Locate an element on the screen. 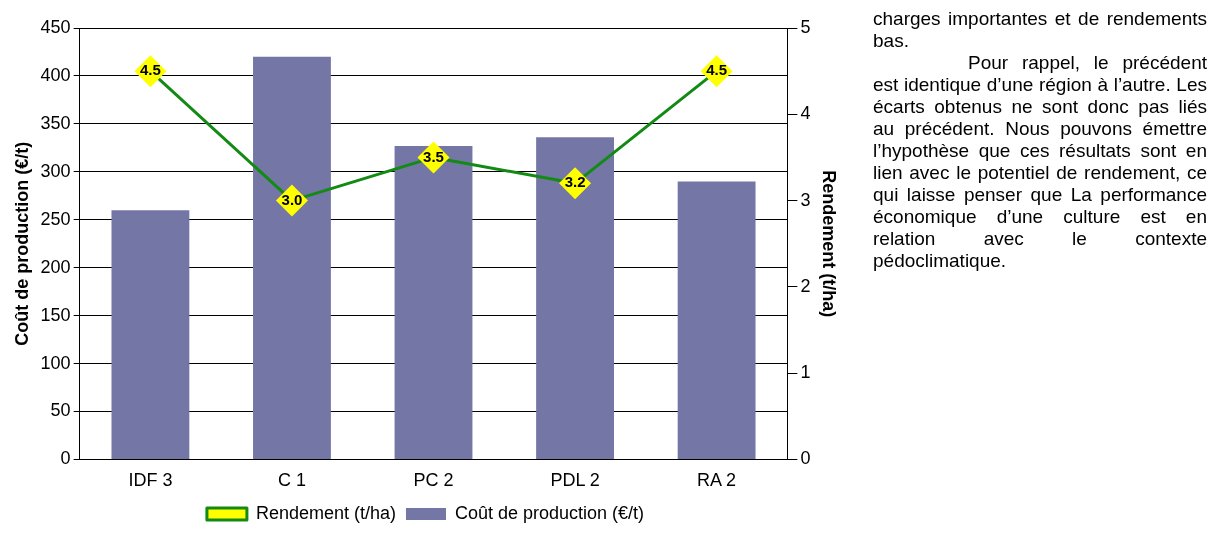 Image resolution: width=1215 pixels, height=533 pixels. y2-tick-label: 3 is located at coordinates (805, 199).